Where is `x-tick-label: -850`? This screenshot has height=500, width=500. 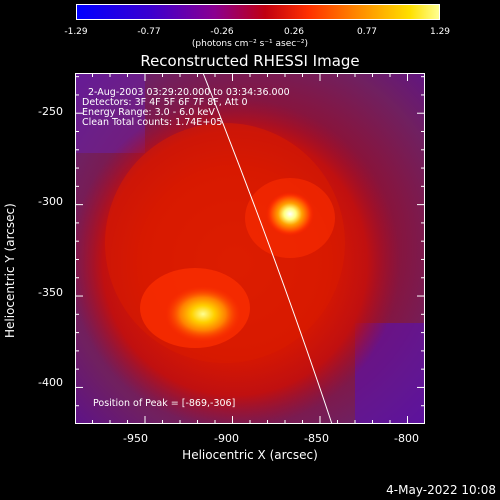 x-tick-label: -850 is located at coordinates (316, 438).